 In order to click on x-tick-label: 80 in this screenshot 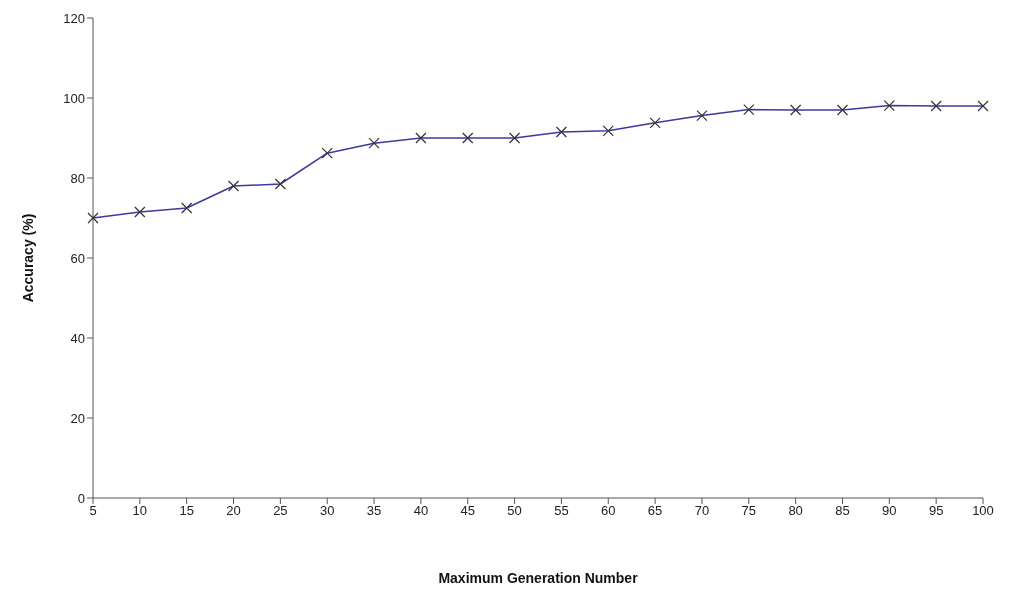, I will do `click(795, 511)`.